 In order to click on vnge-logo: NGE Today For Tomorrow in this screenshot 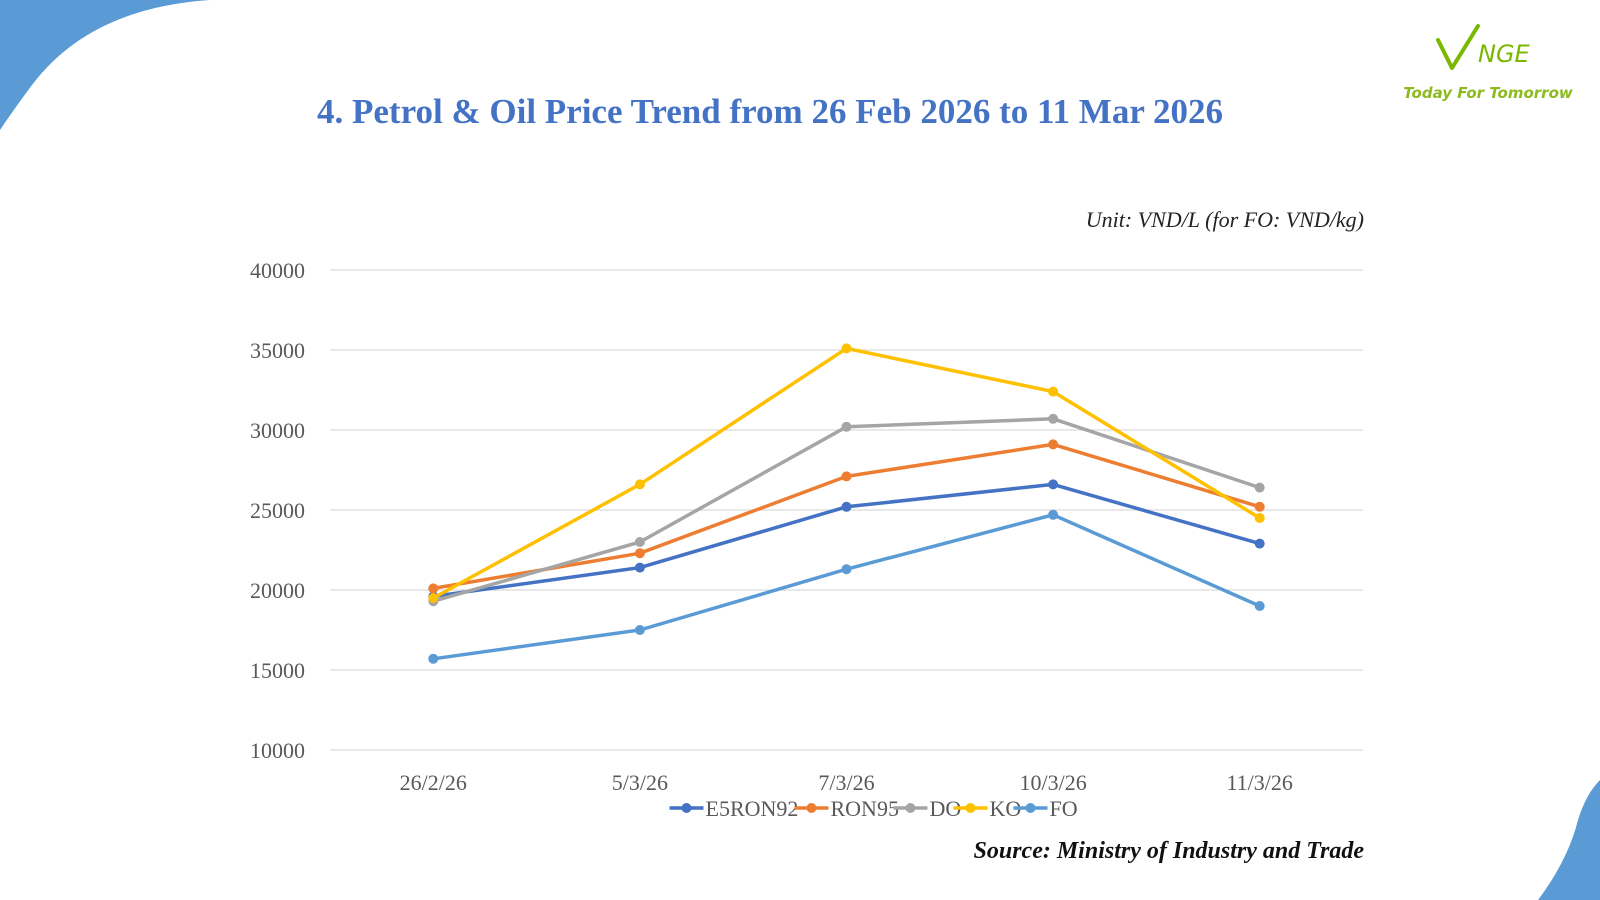, I will do `click(1488, 67)`.